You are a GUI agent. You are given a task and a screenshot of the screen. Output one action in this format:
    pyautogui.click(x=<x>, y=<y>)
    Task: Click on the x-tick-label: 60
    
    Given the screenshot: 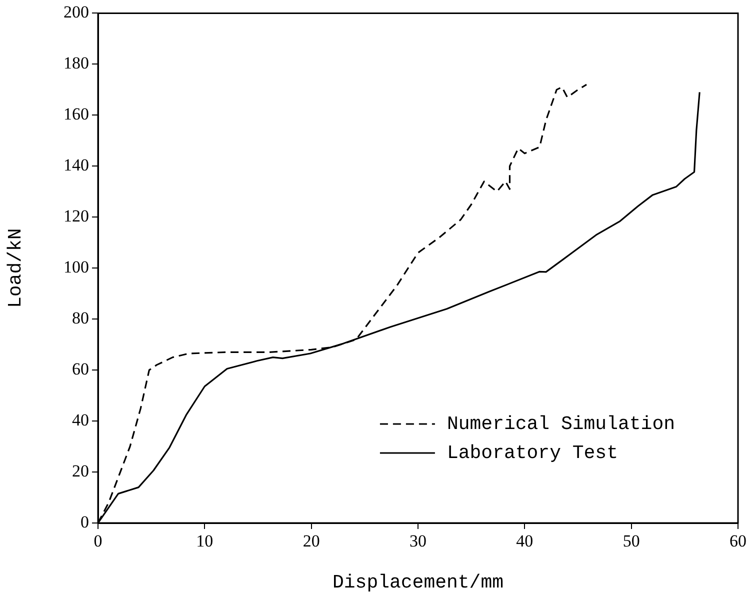 What is the action you would take?
    pyautogui.click(x=738, y=541)
    